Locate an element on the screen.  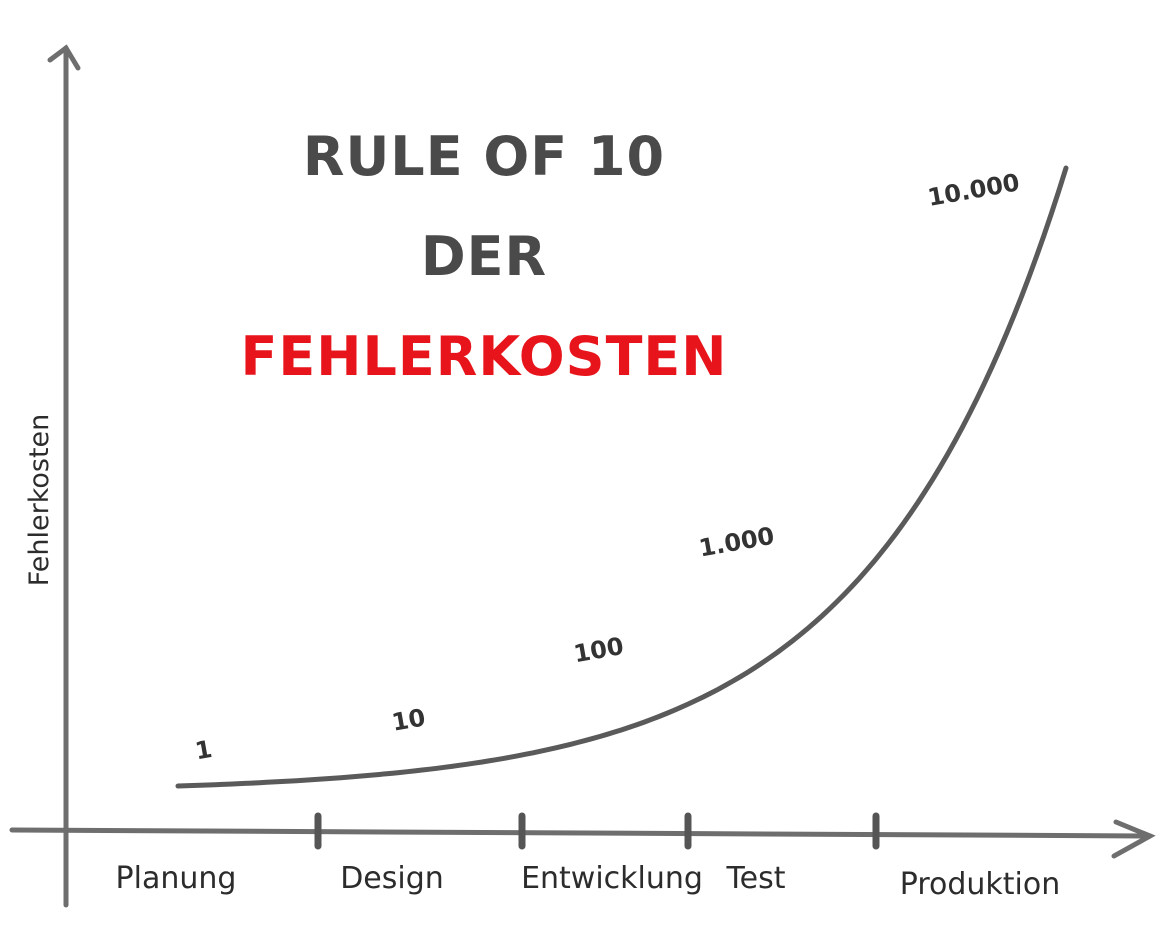
category-label: Planung is located at coordinates (176, 878).